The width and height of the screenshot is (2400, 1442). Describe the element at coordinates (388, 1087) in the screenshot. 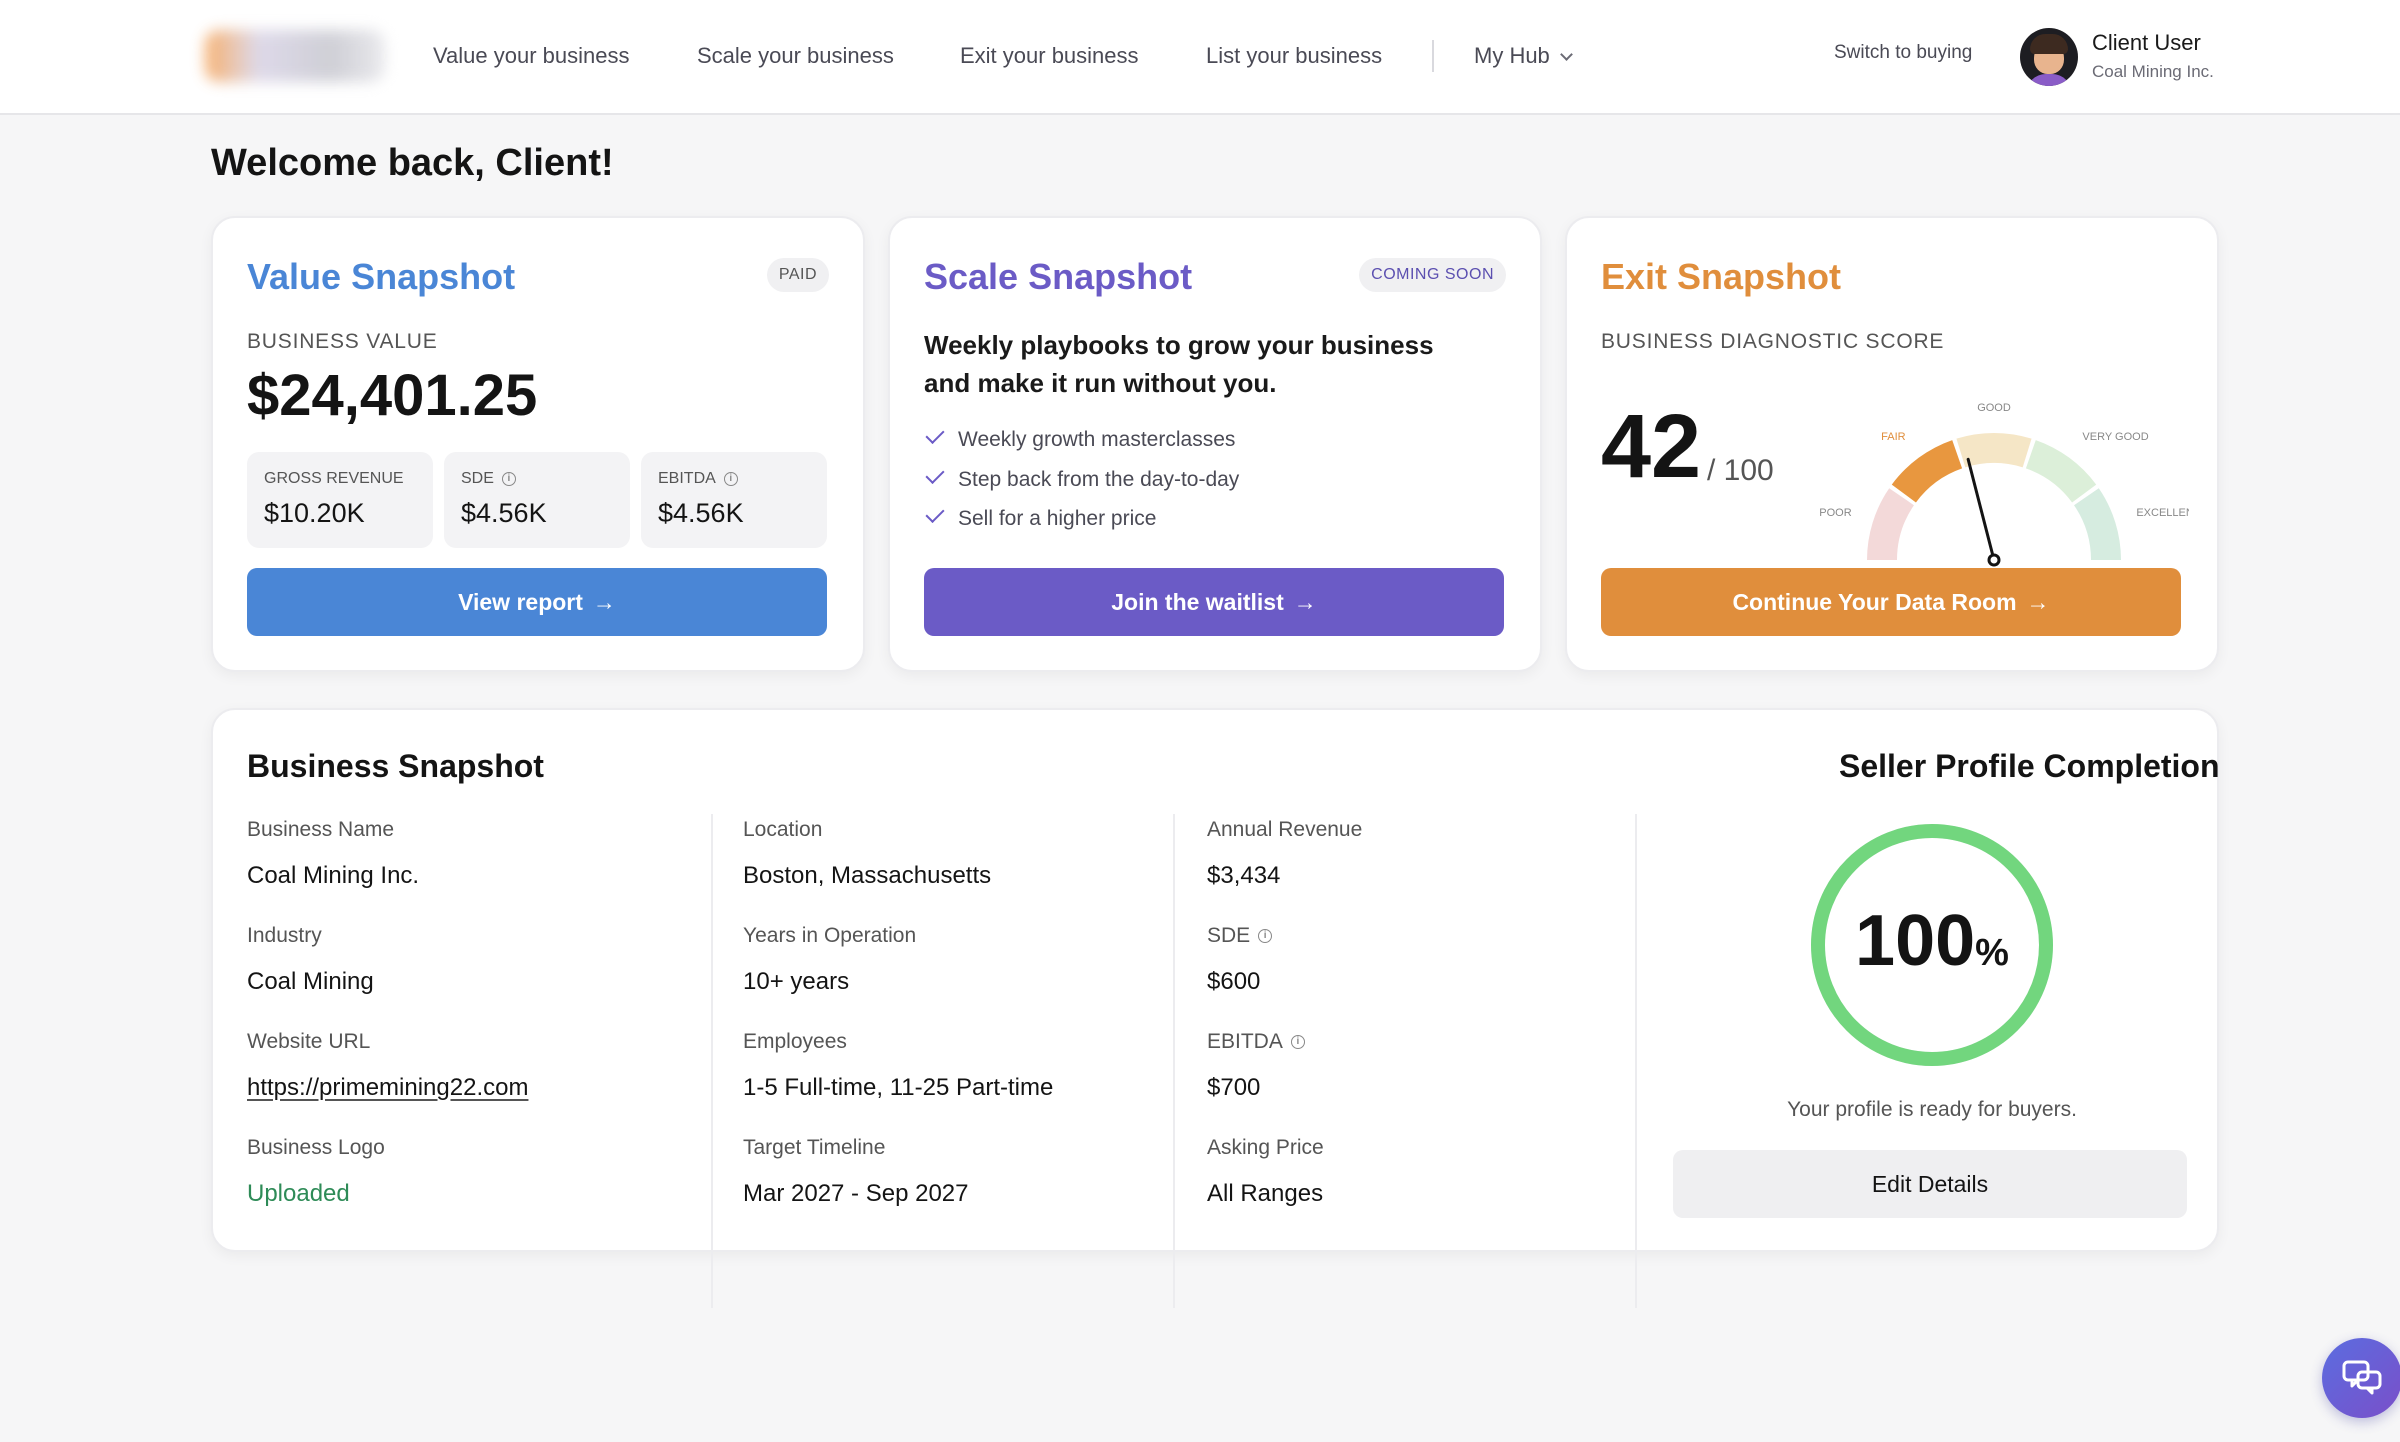

I see `website-url-link: https://primemining22.com` at that location.